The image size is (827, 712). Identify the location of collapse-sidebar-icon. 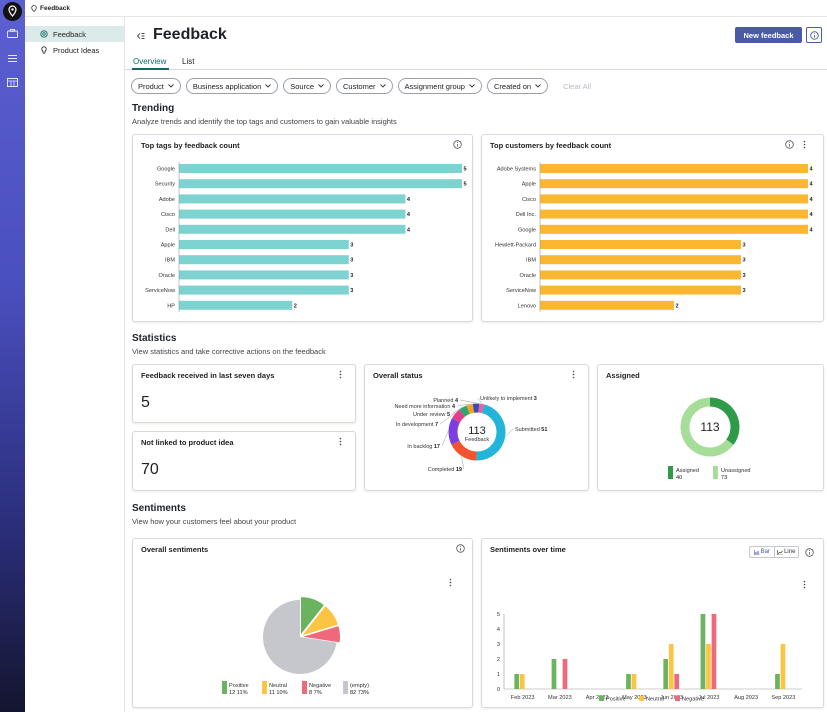
(140, 36).